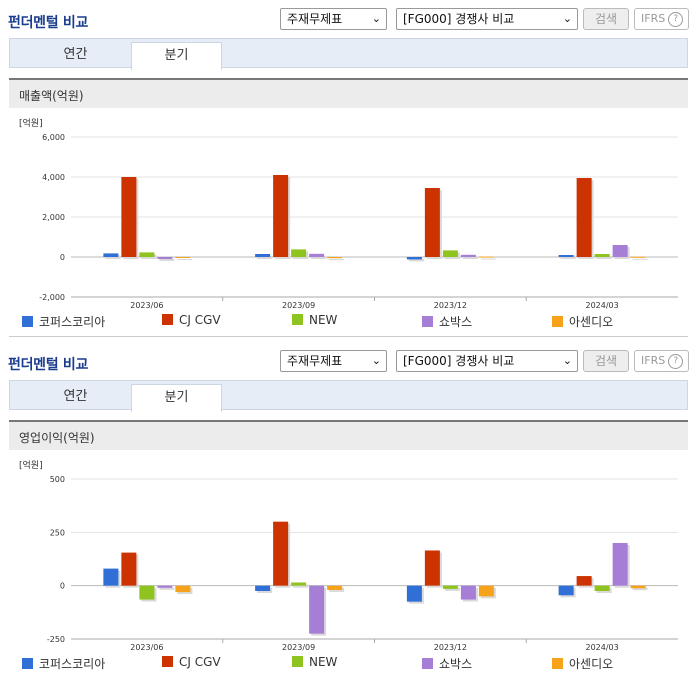 The height and width of the screenshot is (684, 696). Describe the element at coordinates (315, 361) in the screenshot. I see `statement-type-value: 주재무제표` at that location.